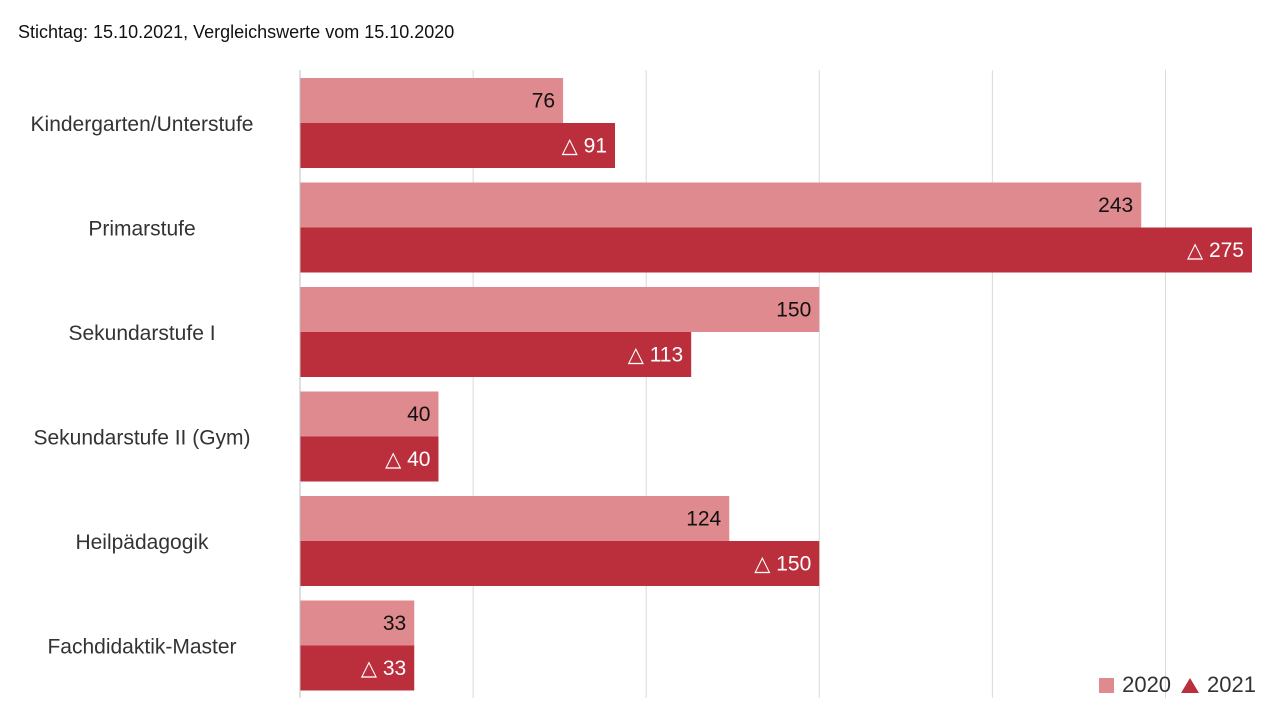  Describe the element at coordinates (141, 229) in the screenshot. I see `category-label: Primarstufe` at that location.